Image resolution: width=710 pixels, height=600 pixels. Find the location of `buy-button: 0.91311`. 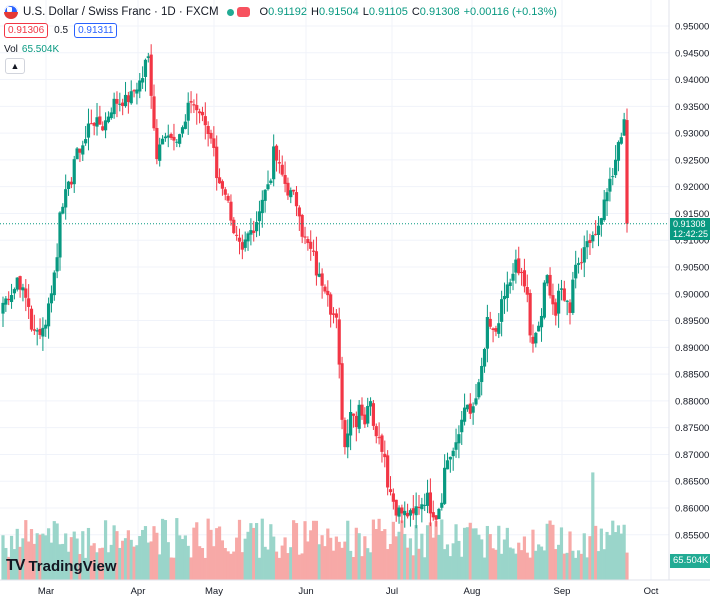

buy-button: 0.91311 is located at coordinates (96, 30).